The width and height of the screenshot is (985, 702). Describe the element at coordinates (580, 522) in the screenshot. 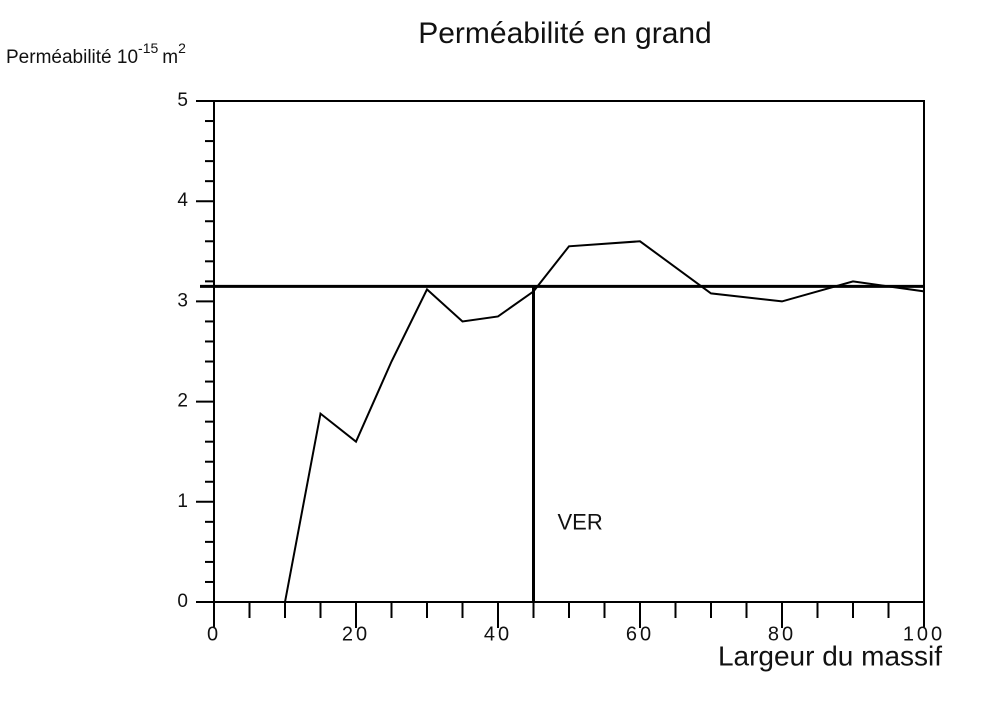

I see `annotation: VER` at that location.